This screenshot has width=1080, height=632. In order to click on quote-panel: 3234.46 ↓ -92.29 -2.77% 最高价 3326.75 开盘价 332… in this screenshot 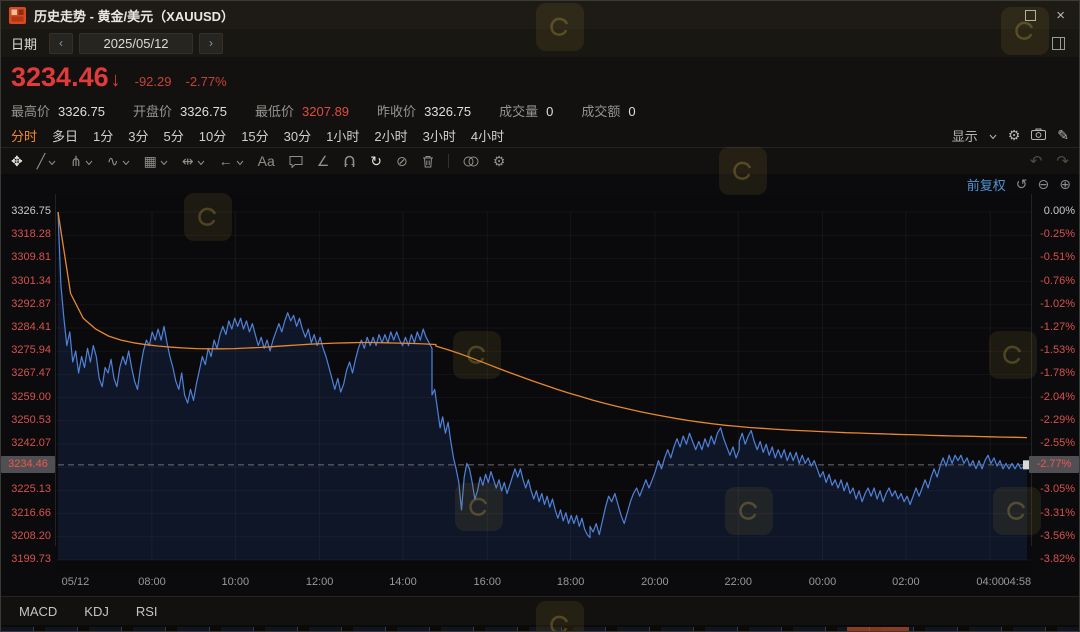, I will do `click(540, 90)`.